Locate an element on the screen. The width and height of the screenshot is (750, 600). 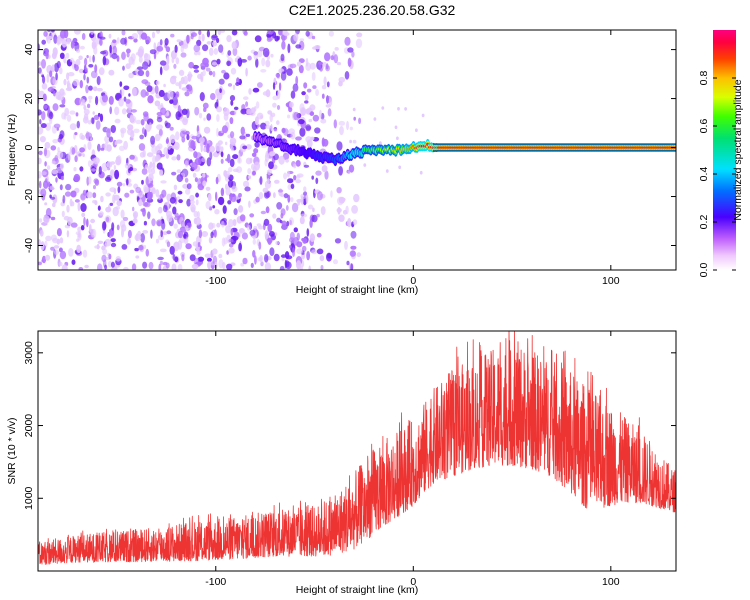
y-tick-label: 40 is located at coordinates (29, 50).